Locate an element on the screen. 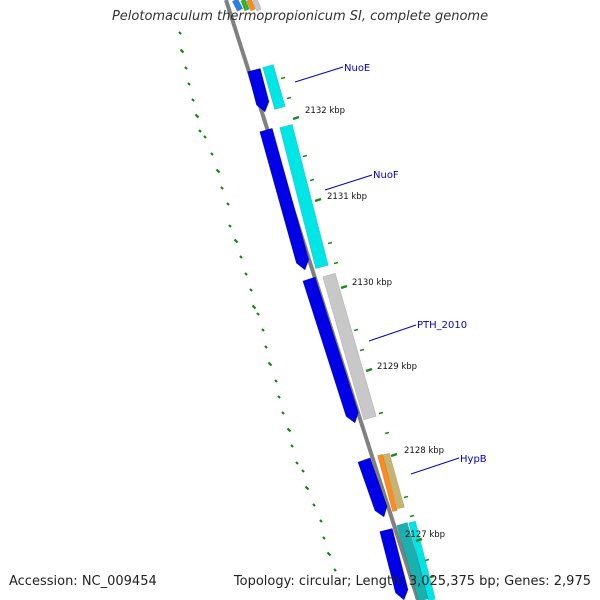 The height and width of the screenshot is (600, 600). scale-label: 2127 kbp is located at coordinates (425, 535).